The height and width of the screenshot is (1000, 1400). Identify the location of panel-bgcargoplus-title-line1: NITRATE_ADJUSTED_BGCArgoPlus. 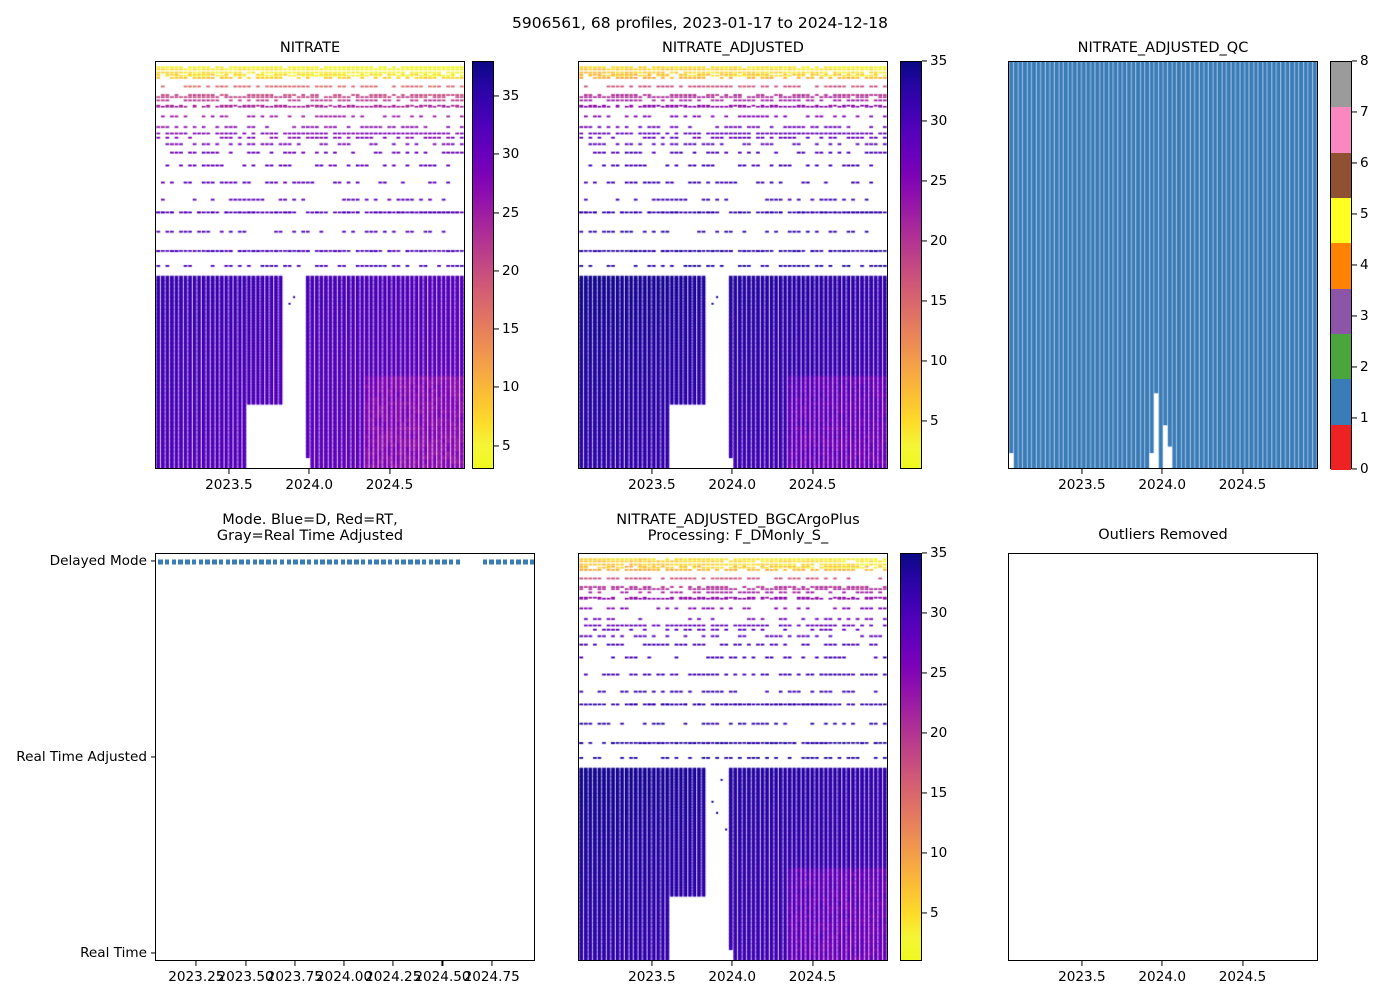
(738, 520).